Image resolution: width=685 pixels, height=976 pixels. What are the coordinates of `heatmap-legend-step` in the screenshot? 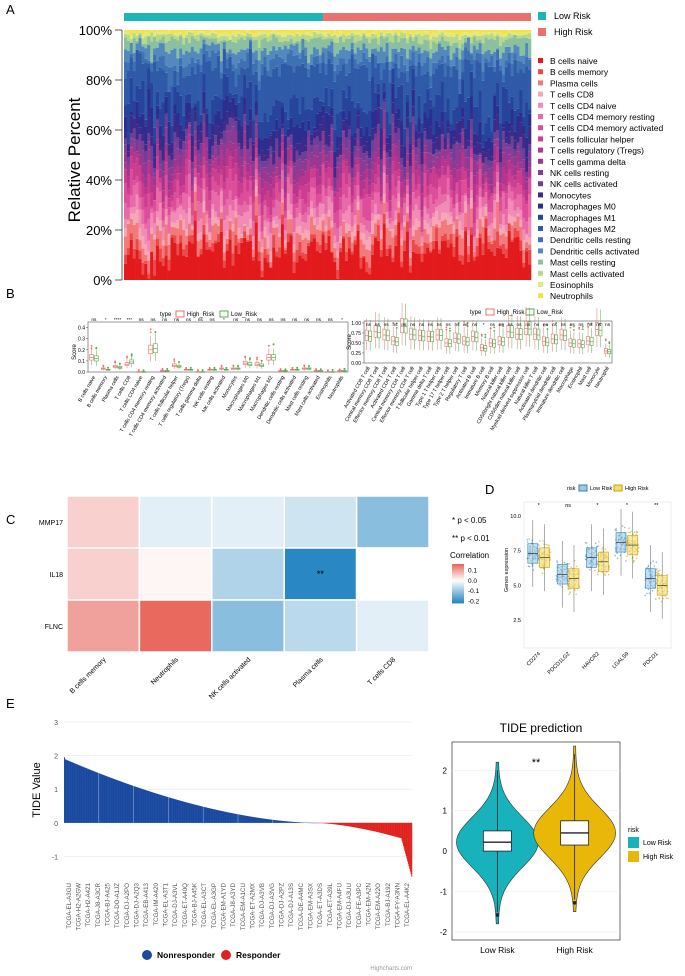 It's located at (458, 575).